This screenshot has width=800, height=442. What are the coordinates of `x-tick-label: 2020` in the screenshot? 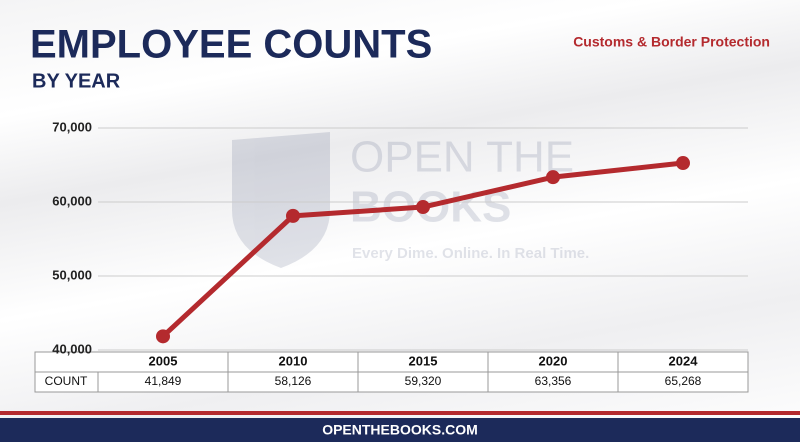 It's located at (553, 360).